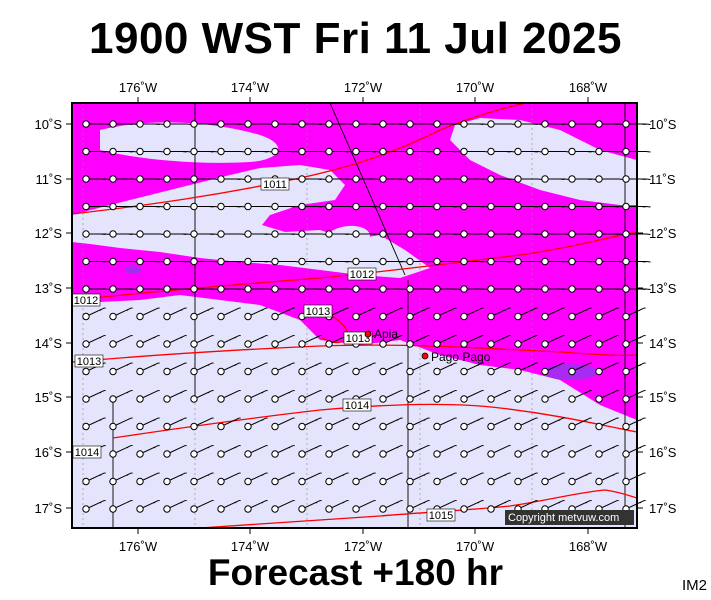  What do you see at coordinates (355, 38) in the screenshot?
I see `chart-title: 1900 WST Fri 11 Jul 2025` at bounding box center [355, 38].